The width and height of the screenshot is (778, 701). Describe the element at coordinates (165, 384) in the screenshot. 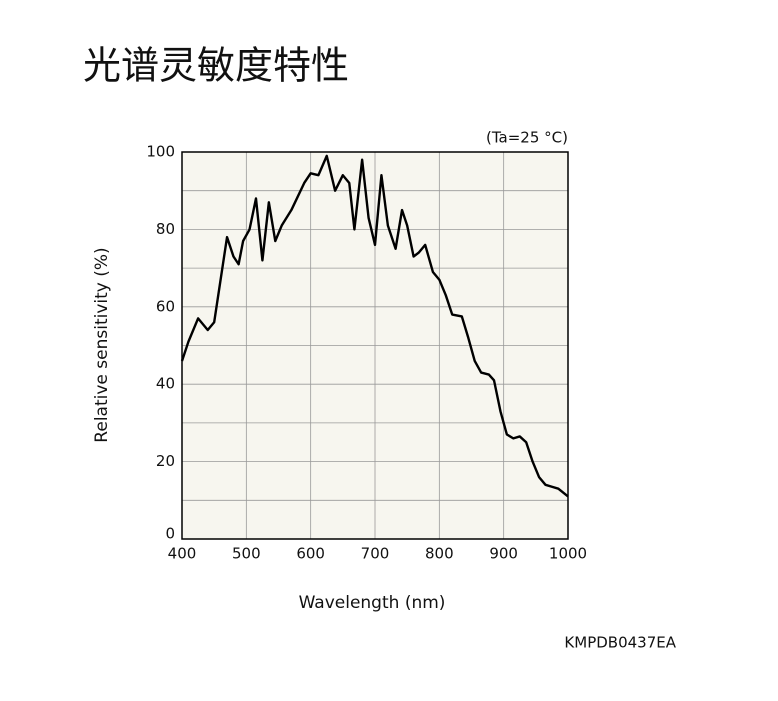

I see `y-tick-label: 40` at that location.